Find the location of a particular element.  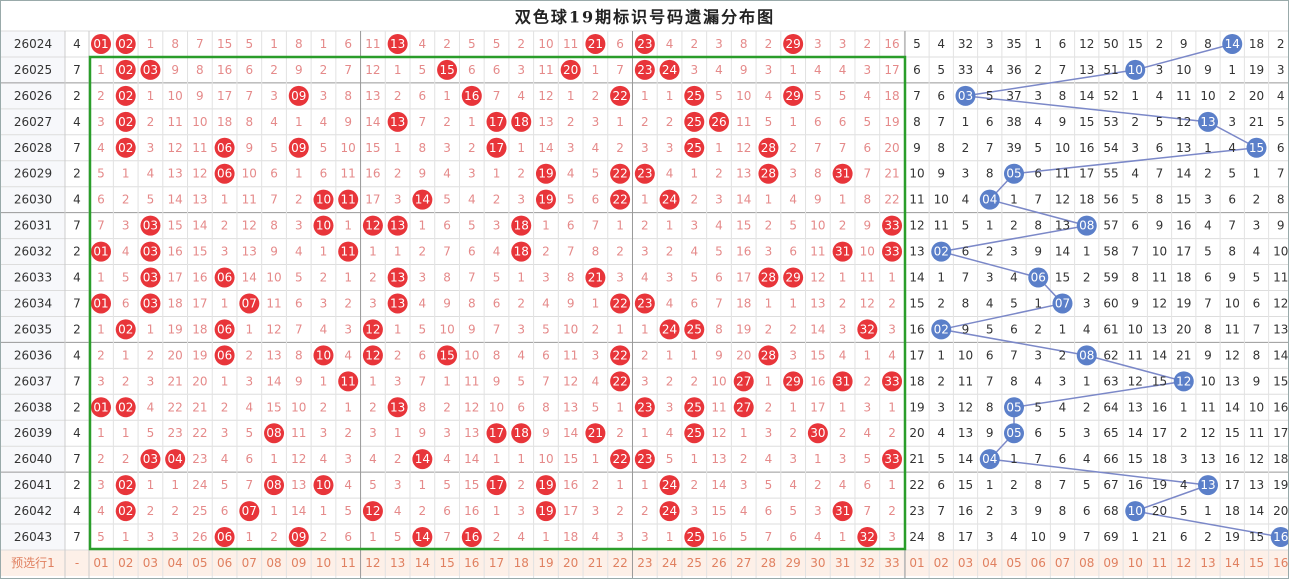

blue-ball-number: 04 is located at coordinates (989, 459).